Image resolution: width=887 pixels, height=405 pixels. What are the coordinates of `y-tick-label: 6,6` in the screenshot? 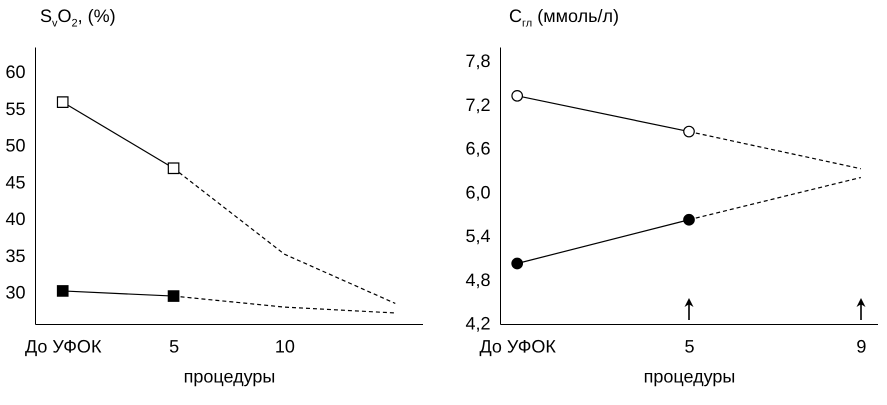 It's located at (477, 148).